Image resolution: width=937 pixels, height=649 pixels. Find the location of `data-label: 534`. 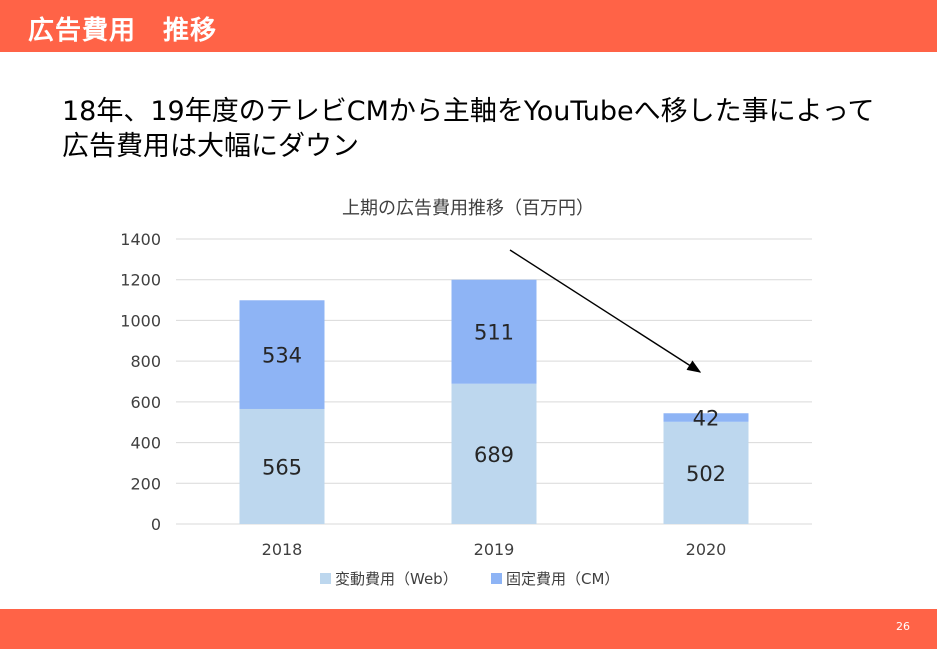

data-label: 534 is located at coordinates (282, 356).